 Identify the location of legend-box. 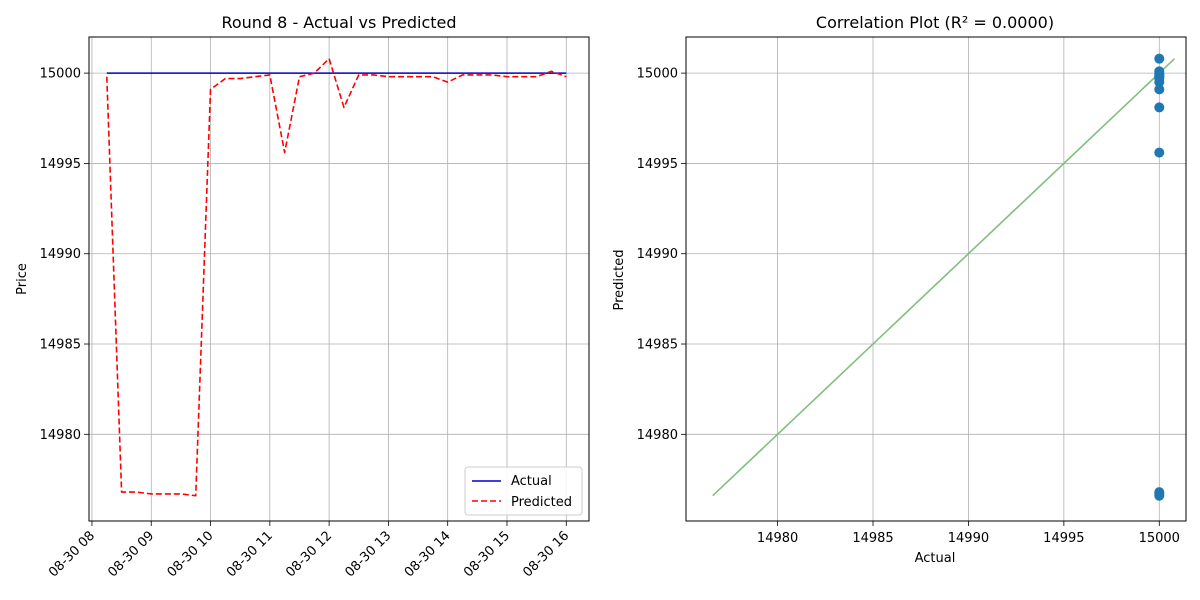
(523, 491).